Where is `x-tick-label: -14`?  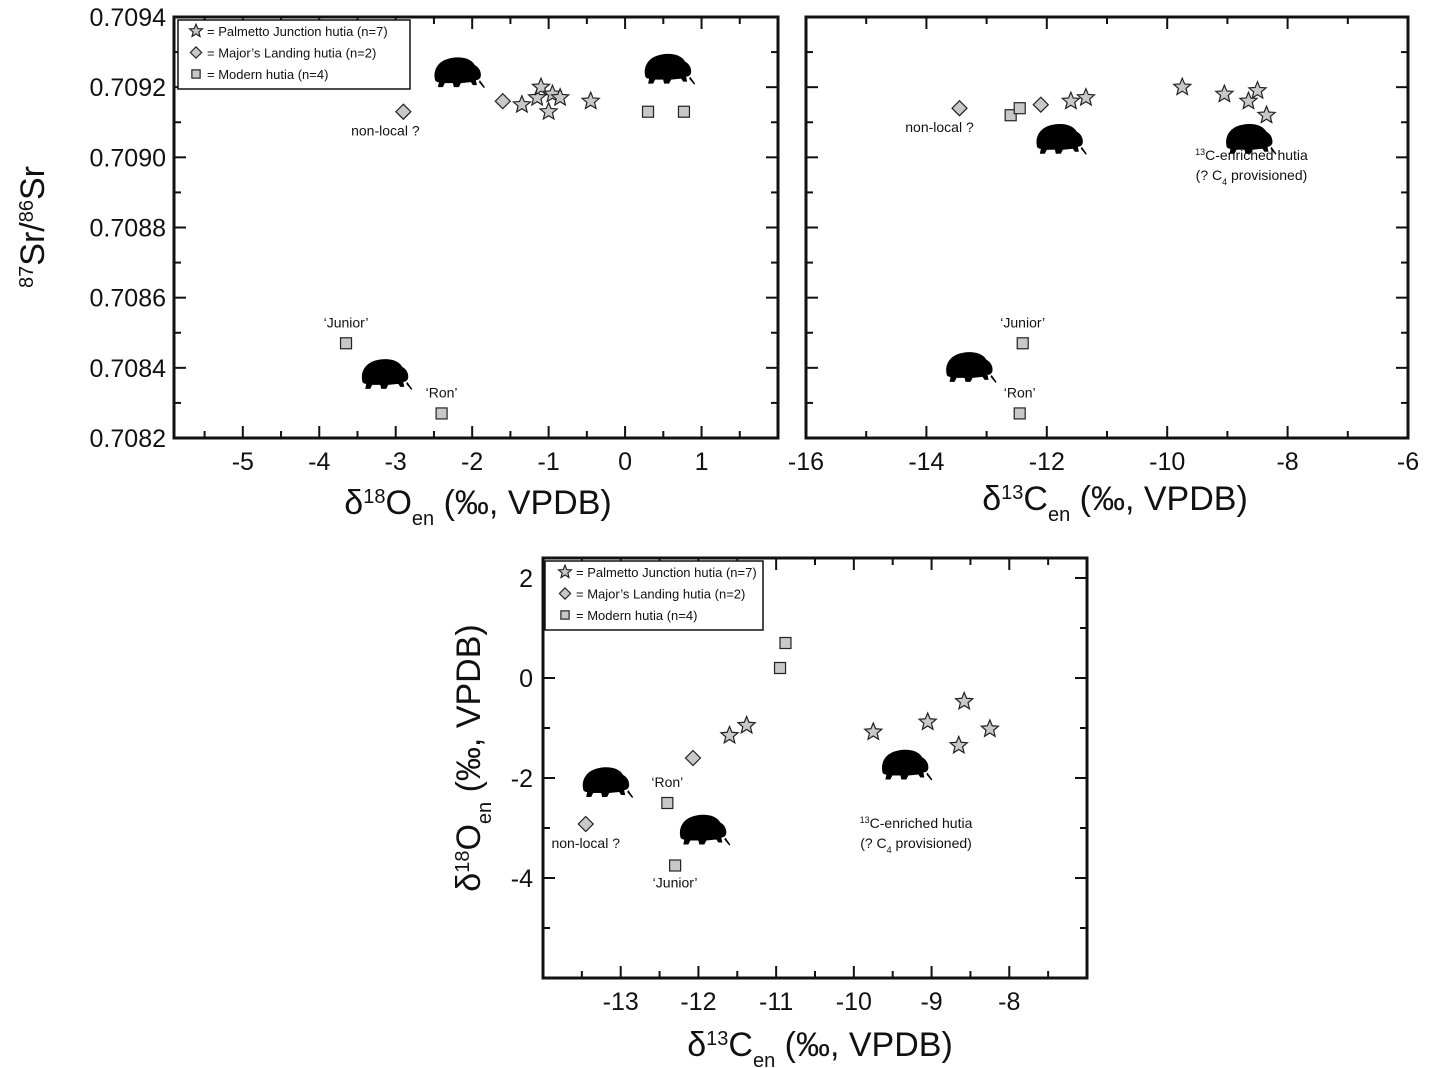
x-tick-label: -14 is located at coordinates (926, 462).